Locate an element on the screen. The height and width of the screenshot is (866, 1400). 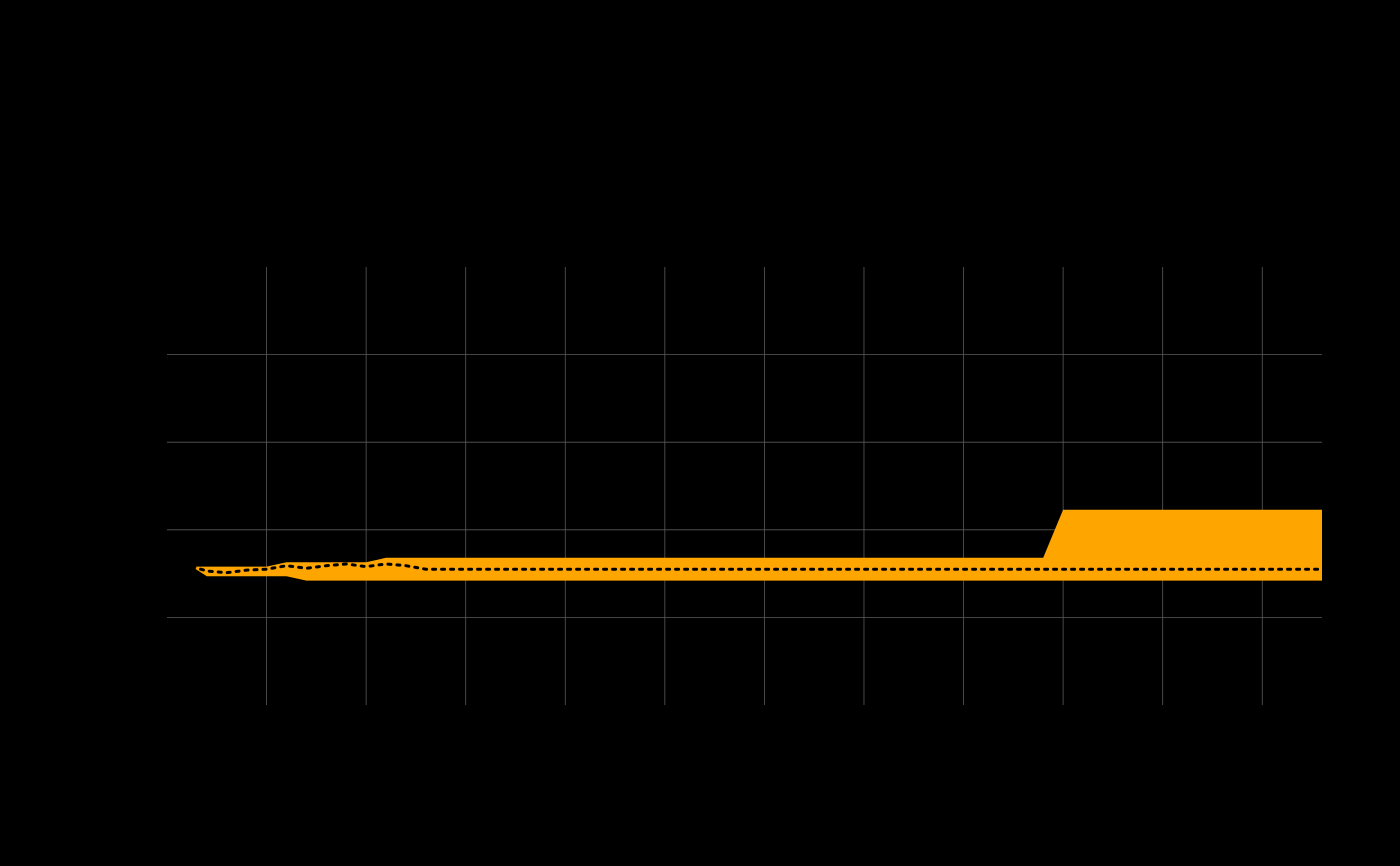
uncertainty-band-layer is located at coordinates (756, 545).